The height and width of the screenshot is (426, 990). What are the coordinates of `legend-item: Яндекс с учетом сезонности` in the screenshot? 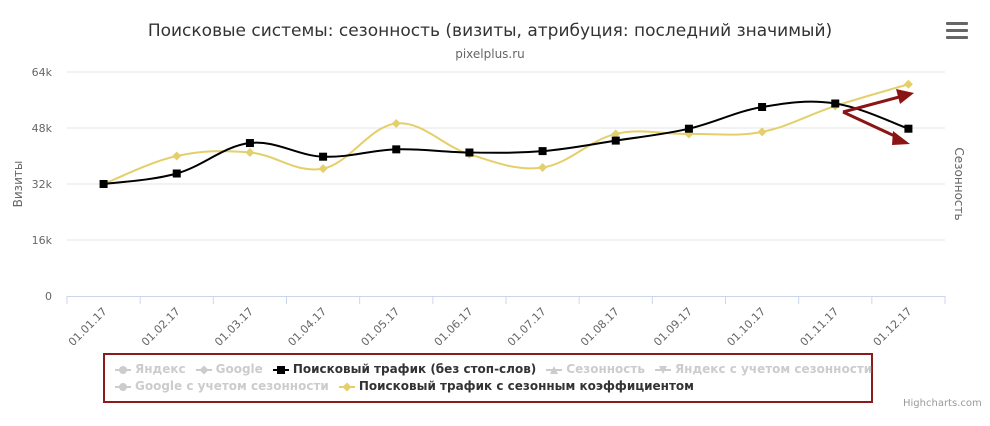 It's located at (763, 369).